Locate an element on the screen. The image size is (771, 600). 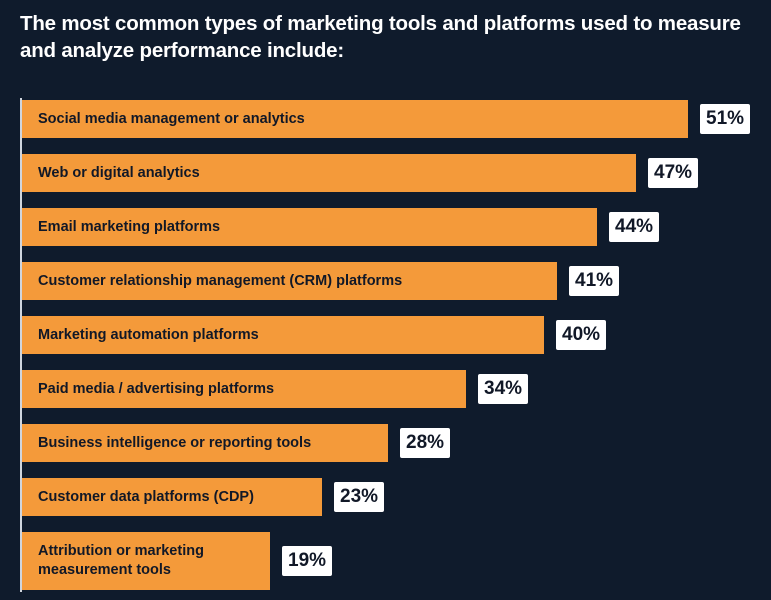
bar-value-label: 47% is located at coordinates (673, 173).